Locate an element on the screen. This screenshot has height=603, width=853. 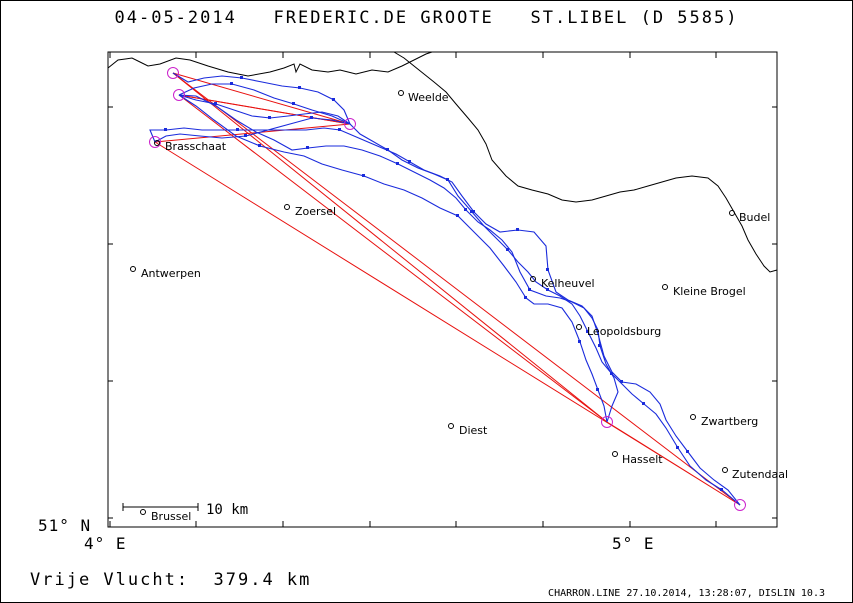
town-brasschaat-label: Brasschaat is located at coordinates (196, 146).